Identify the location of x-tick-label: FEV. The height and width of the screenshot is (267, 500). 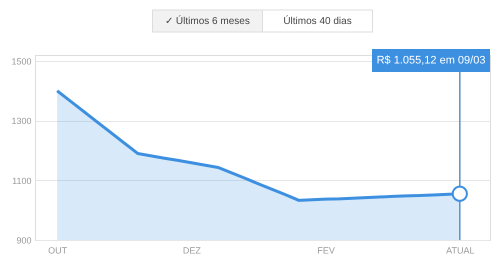
(326, 251).